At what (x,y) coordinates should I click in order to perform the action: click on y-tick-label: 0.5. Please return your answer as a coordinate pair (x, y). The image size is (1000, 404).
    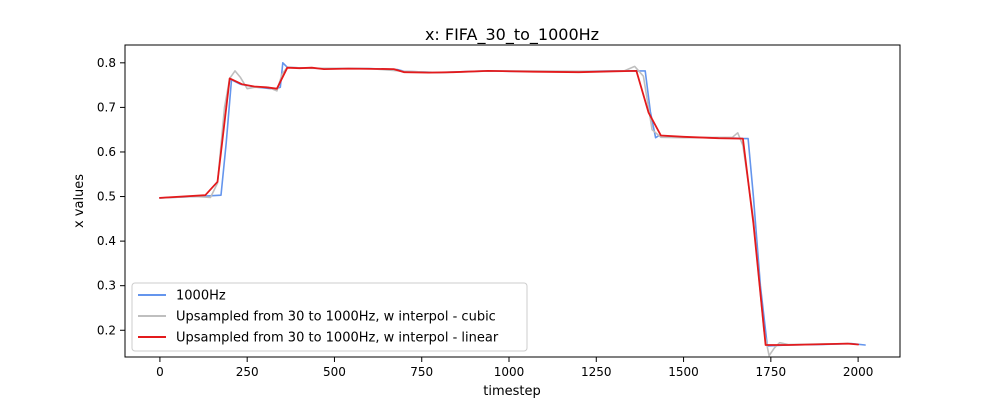
    Looking at the image, I should click on (106, 197).